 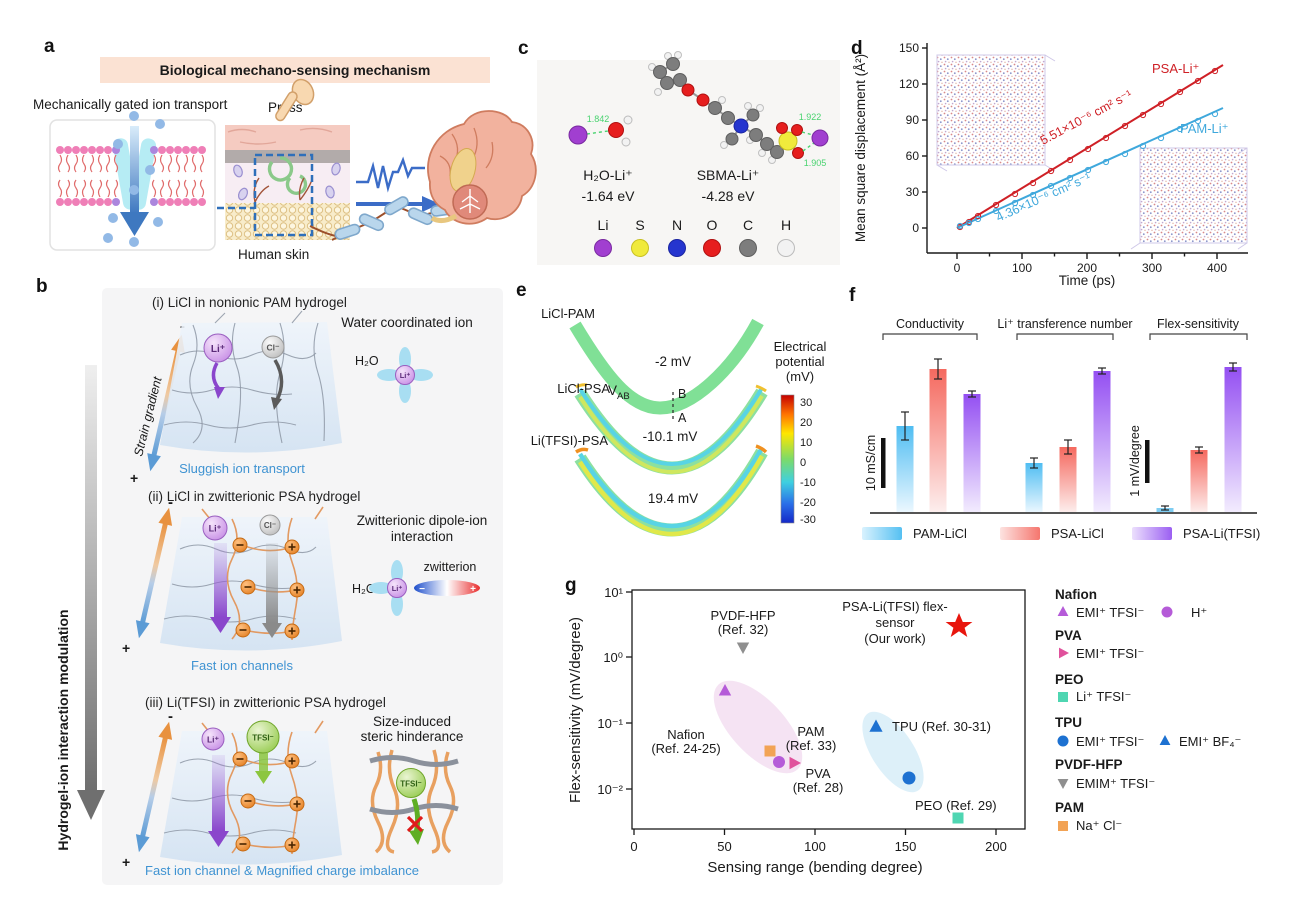 What do you see at coordinates (170, 716) in the screenshot?
I see `strain-minus-iii: -` at bounding box center [170, 716].